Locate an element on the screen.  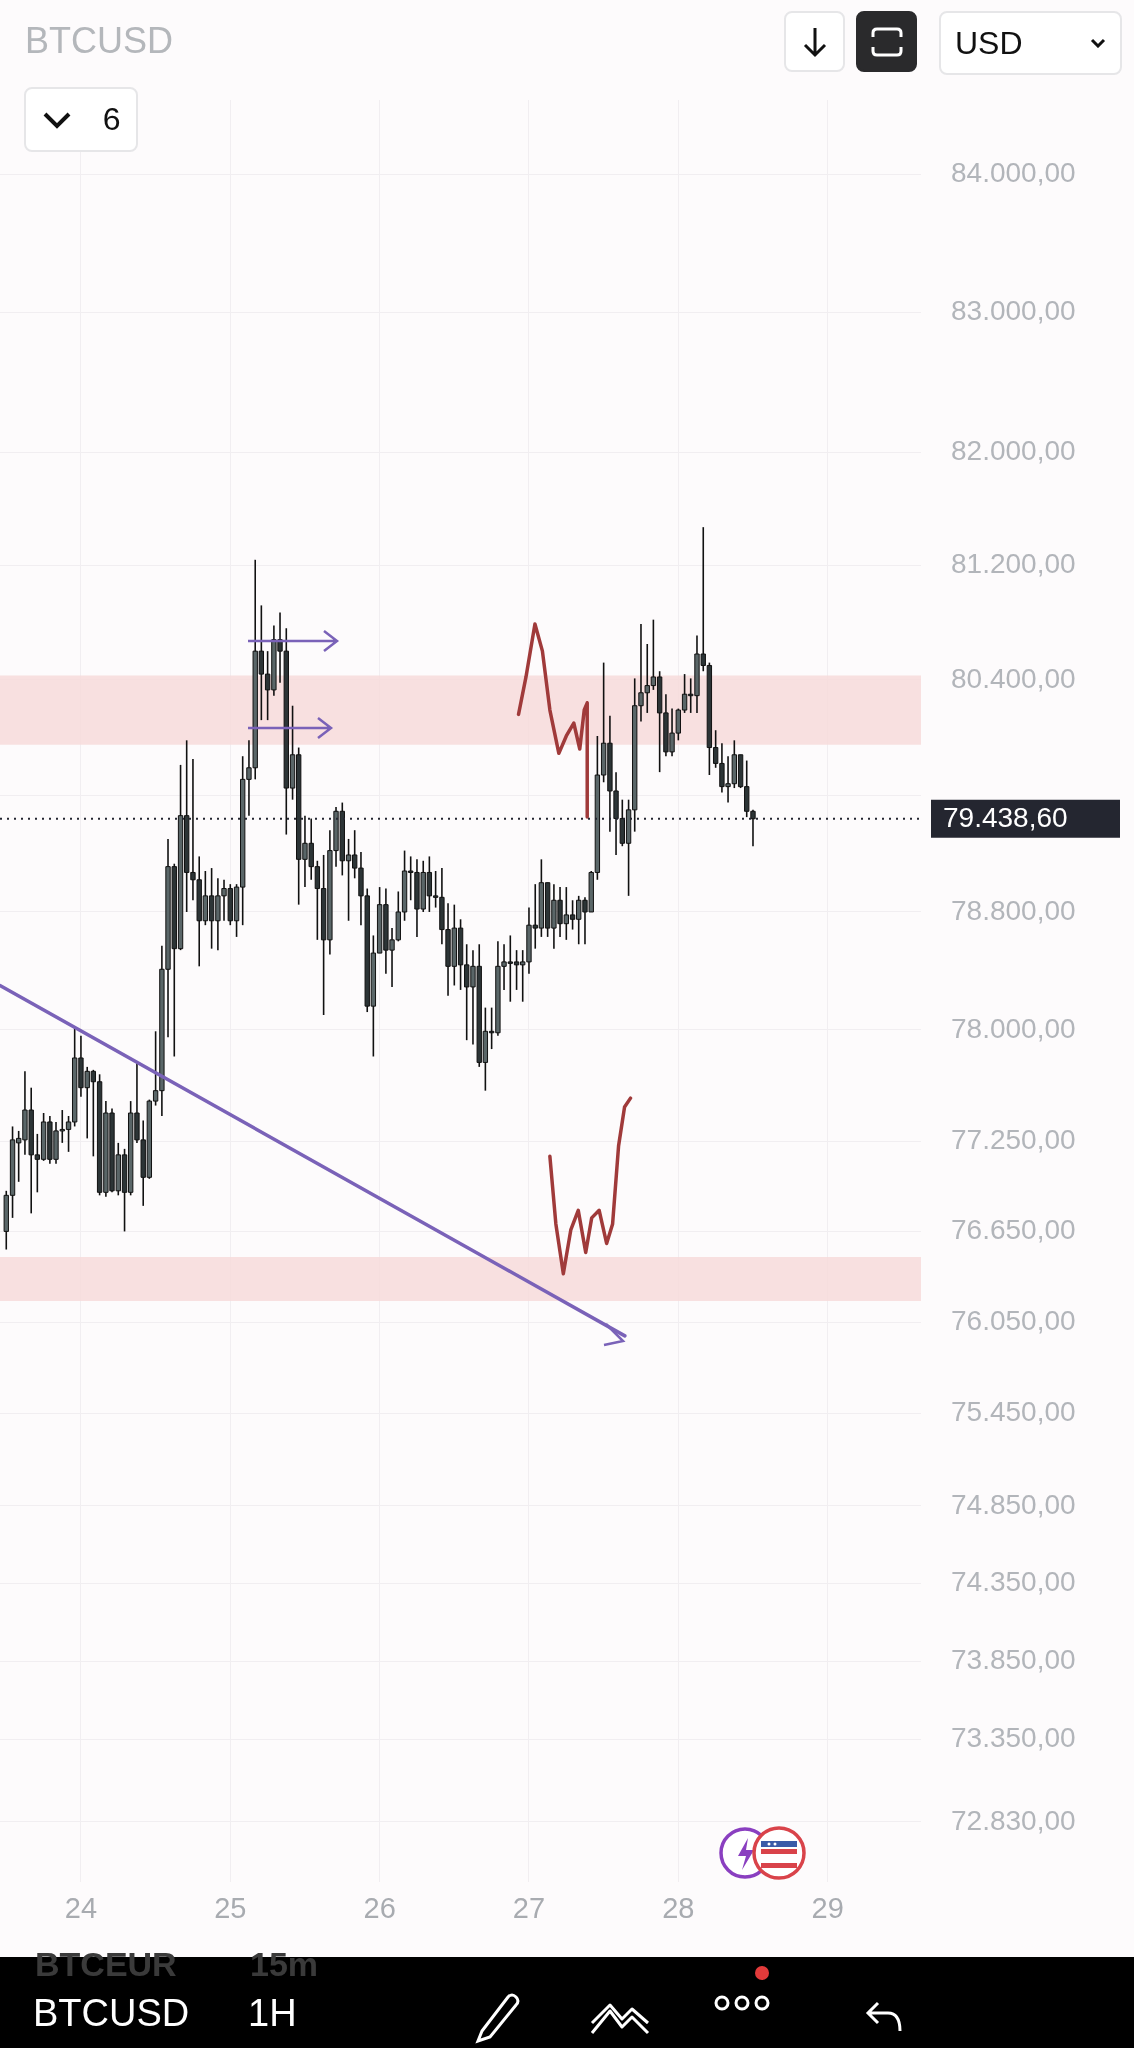
y-tick-label: 75.450,00 is located at coordinates (1013, 1412).